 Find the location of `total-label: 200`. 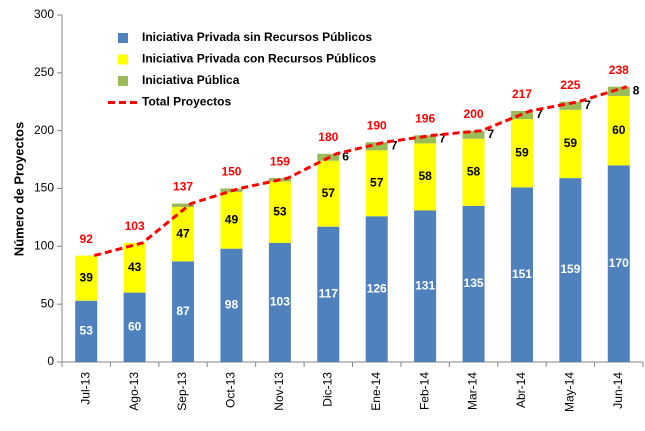

total-label: 200 is located at coordinates (474, 114).